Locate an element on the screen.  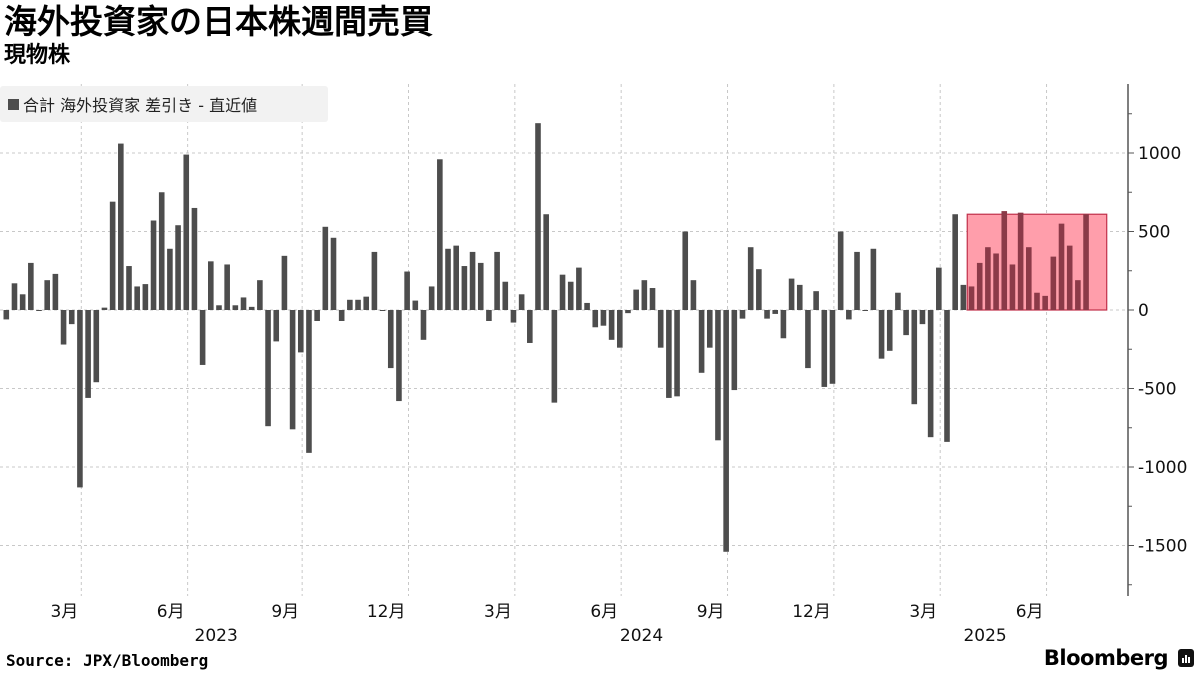
y-tick-label: -1000 is located at coordinates (1162, 468).